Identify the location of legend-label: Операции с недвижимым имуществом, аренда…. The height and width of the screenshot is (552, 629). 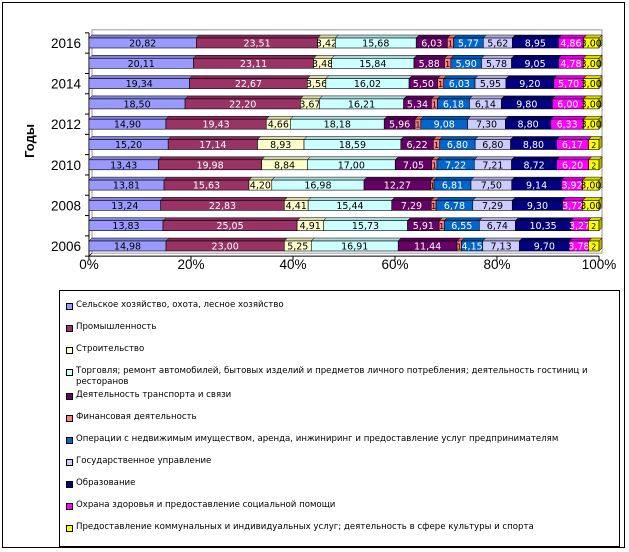
(317, 439).